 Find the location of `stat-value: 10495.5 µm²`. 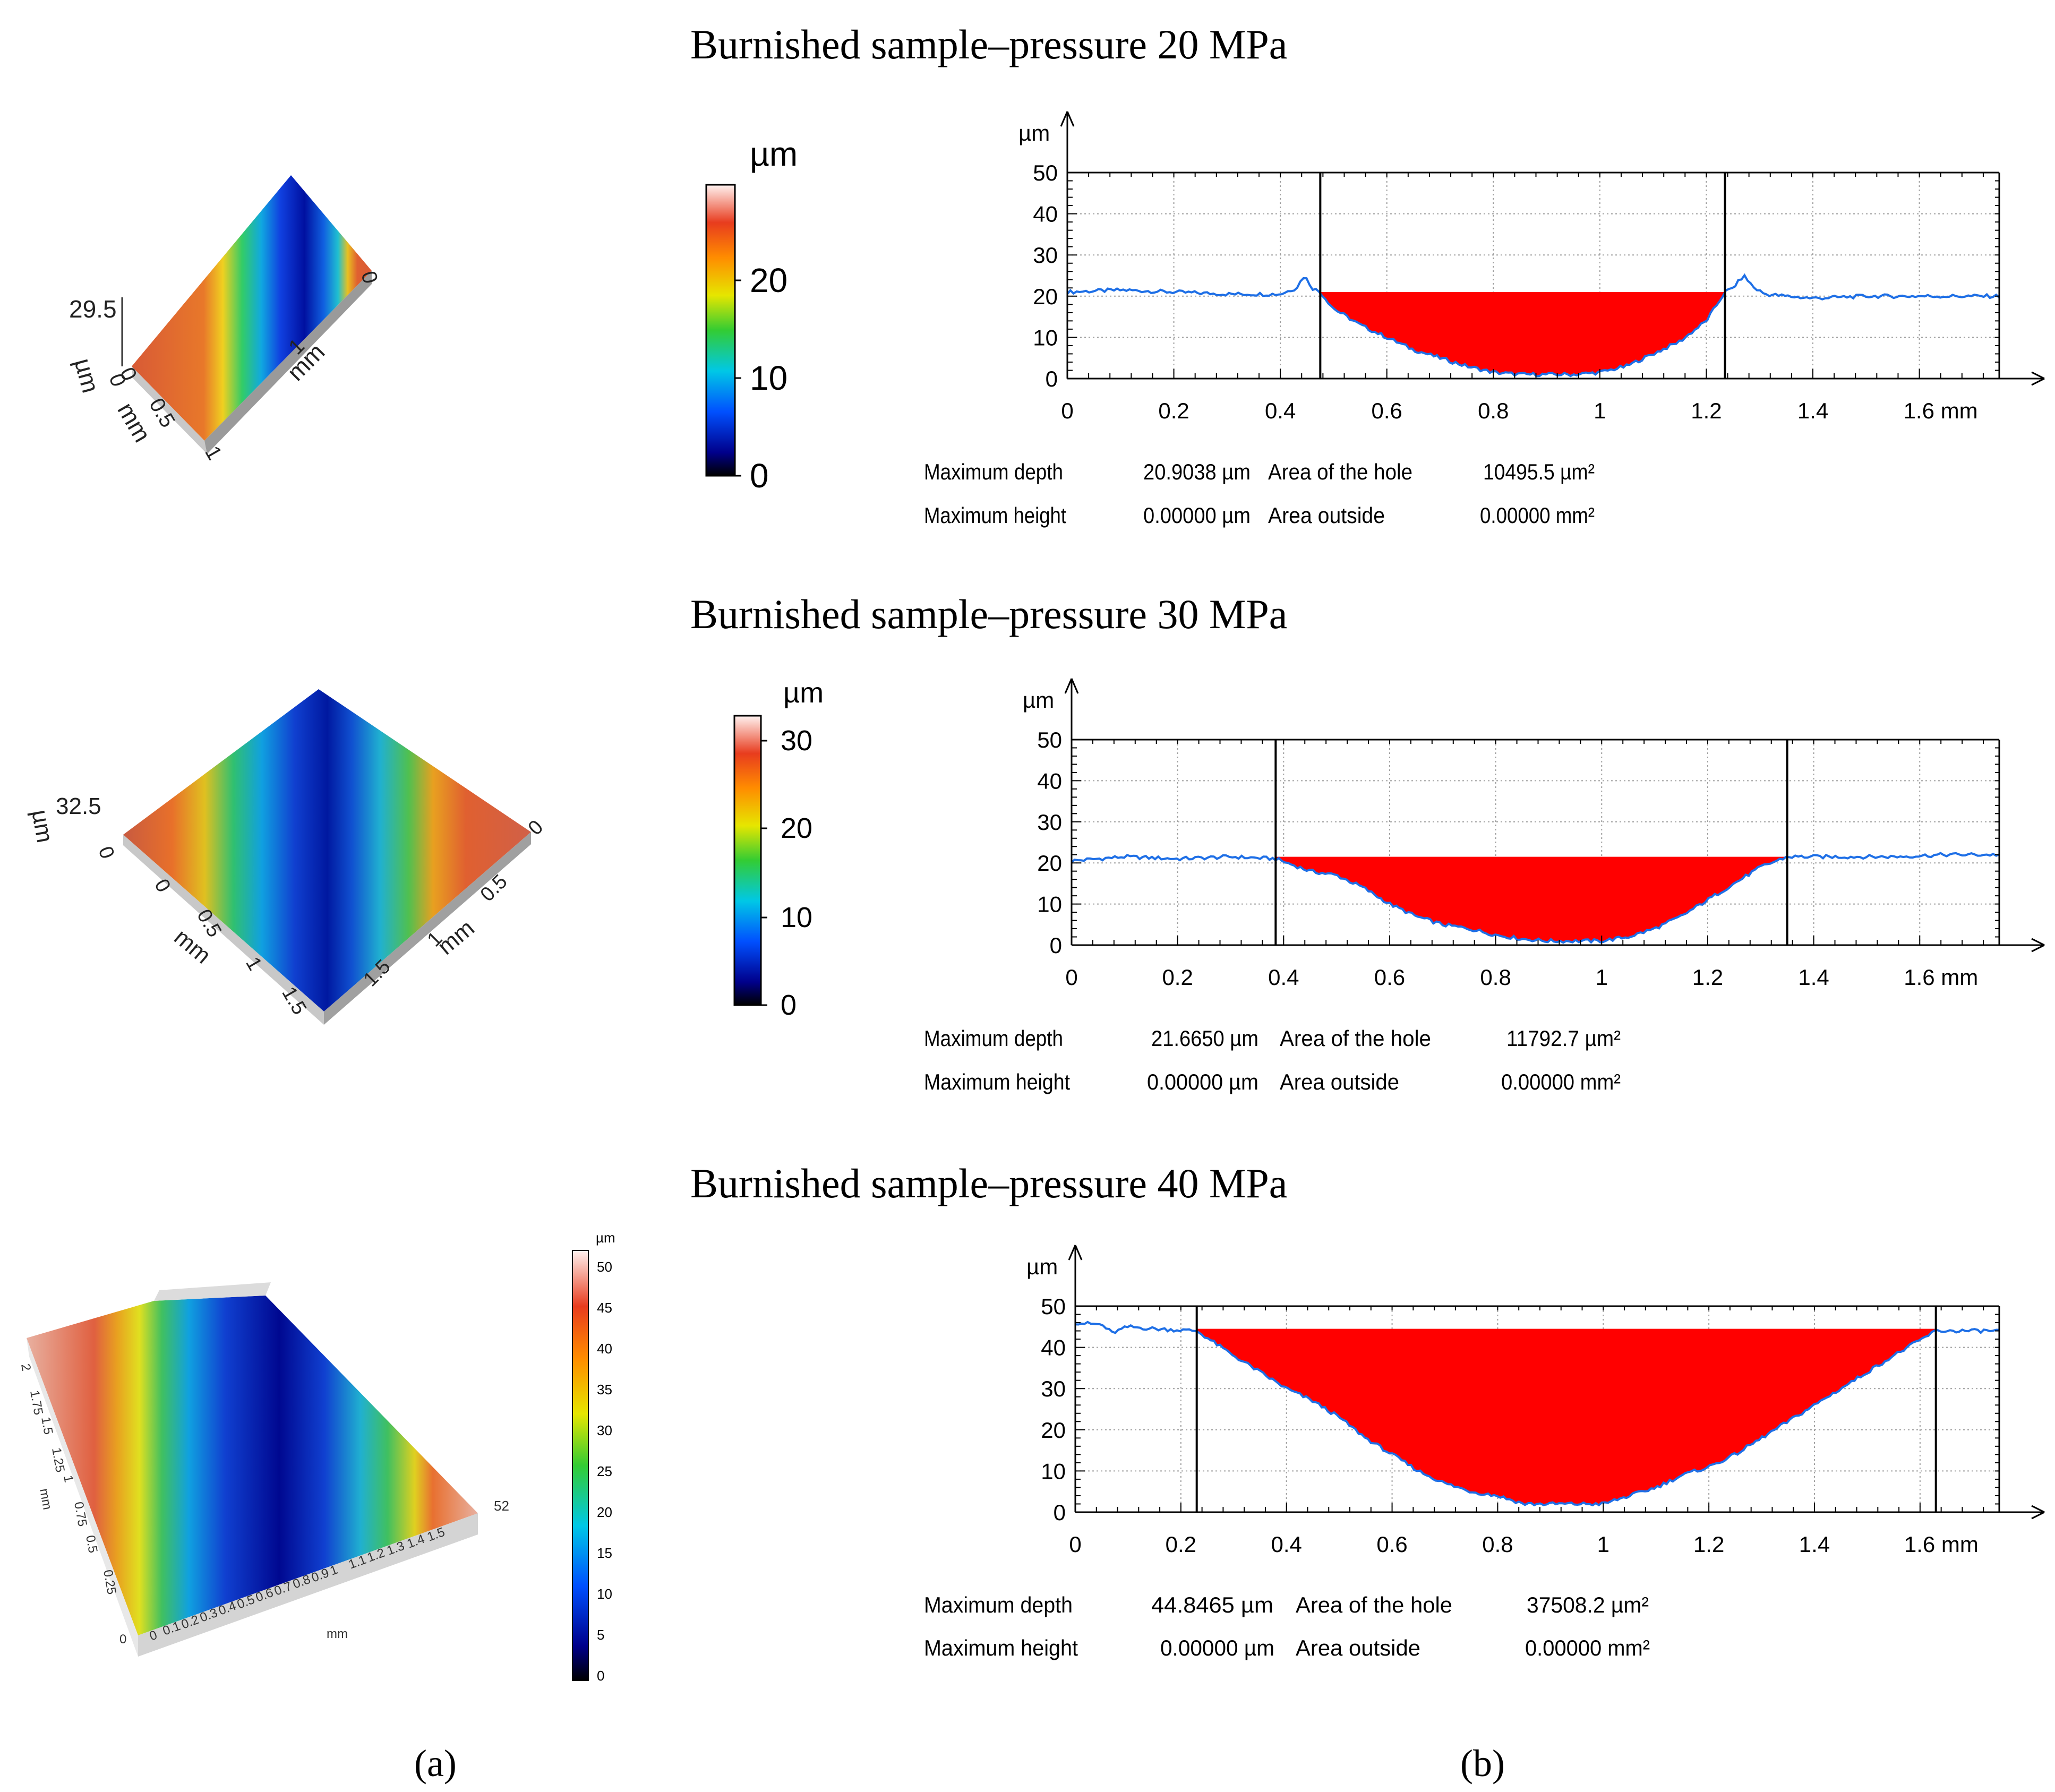

stat-value: 10495.5 µm² is located at coordinates (1539, 472).